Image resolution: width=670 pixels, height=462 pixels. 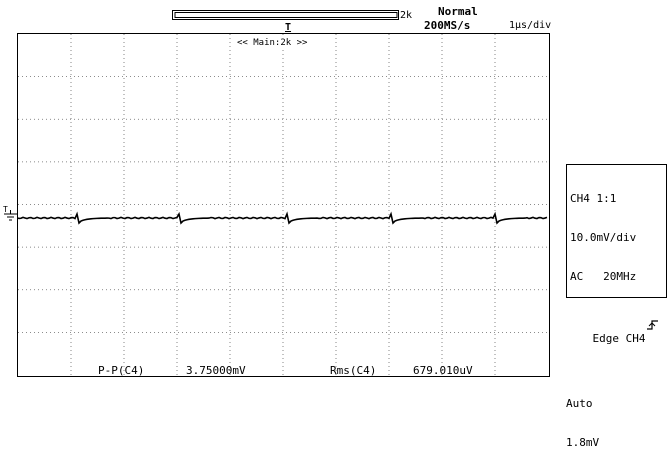 I want to click on channel-level-marker: T, so click(x=10, y=214).